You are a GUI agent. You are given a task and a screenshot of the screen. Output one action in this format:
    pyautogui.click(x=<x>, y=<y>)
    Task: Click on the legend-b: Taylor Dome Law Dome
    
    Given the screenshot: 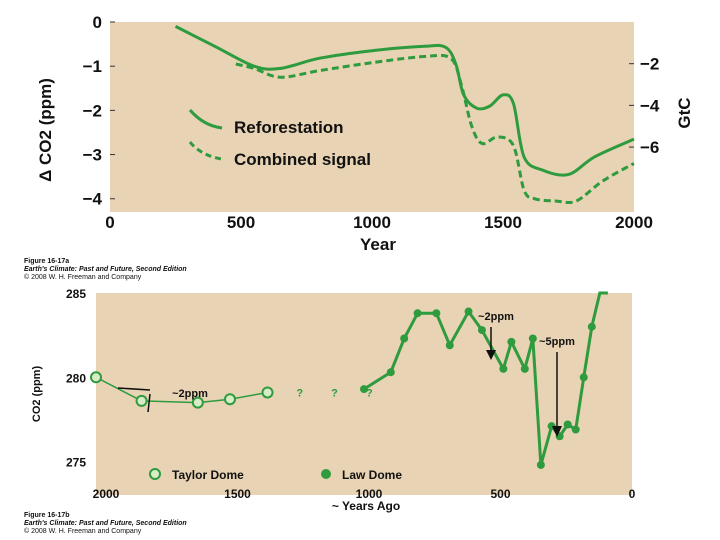 What is the action you would take?
    pyautogui.click(x=275, y=475)
    